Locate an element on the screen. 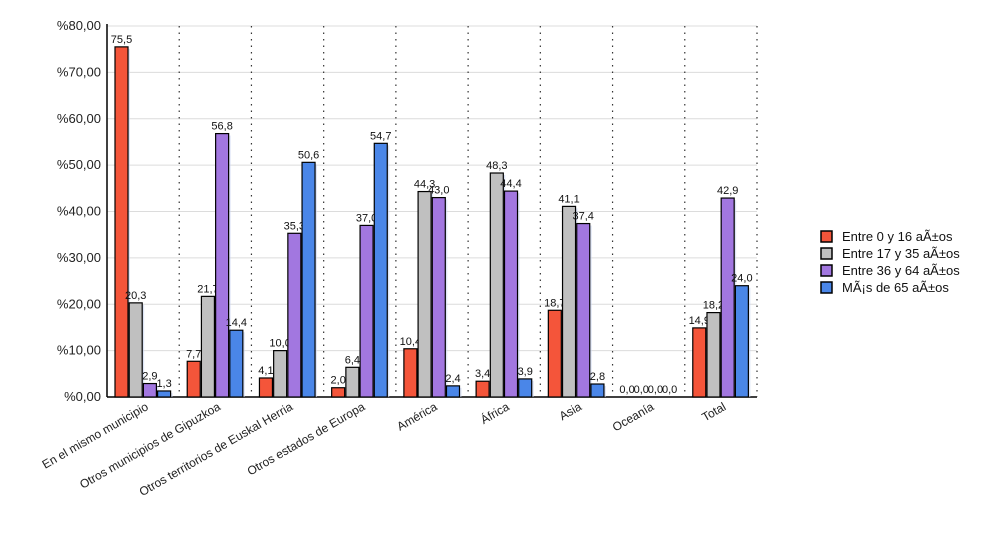  x-tick-label: África is located at coordinates (495, 412).